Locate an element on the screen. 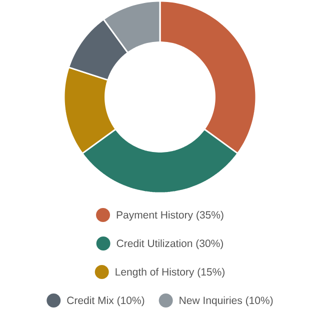 Image resolution: width=320 pixels, height=320 pixels. legend-label: Credit Utilization (30%) is located at coordinates (170, 244).